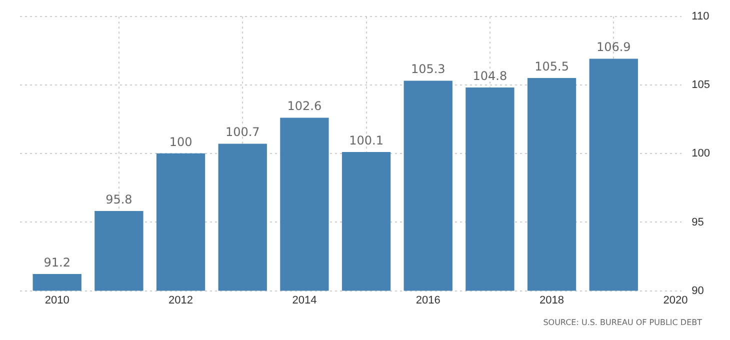 This screenshot has height=340, width=730. I want to click on data-label: 91.2, so click(57, 262).